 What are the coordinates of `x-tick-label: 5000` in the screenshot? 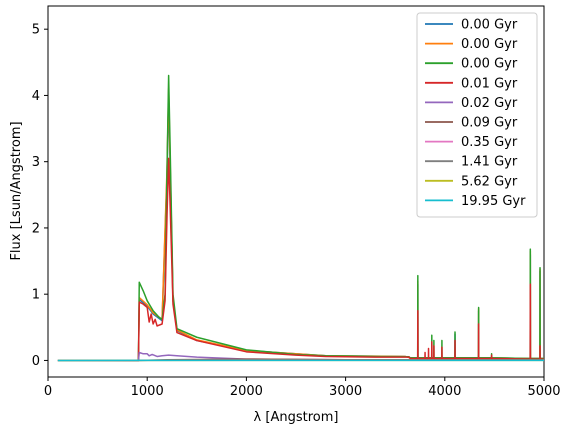 It's located at (543, 391).